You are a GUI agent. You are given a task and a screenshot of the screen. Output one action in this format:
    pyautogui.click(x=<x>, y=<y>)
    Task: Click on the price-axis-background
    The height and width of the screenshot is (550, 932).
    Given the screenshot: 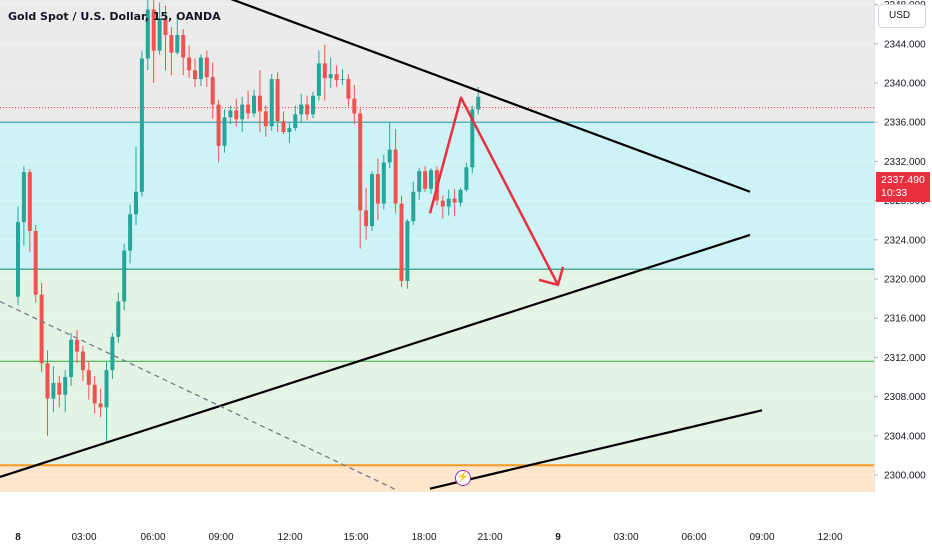 What is the action you would take?
    pyautogui.click(x=903, y=275)
    